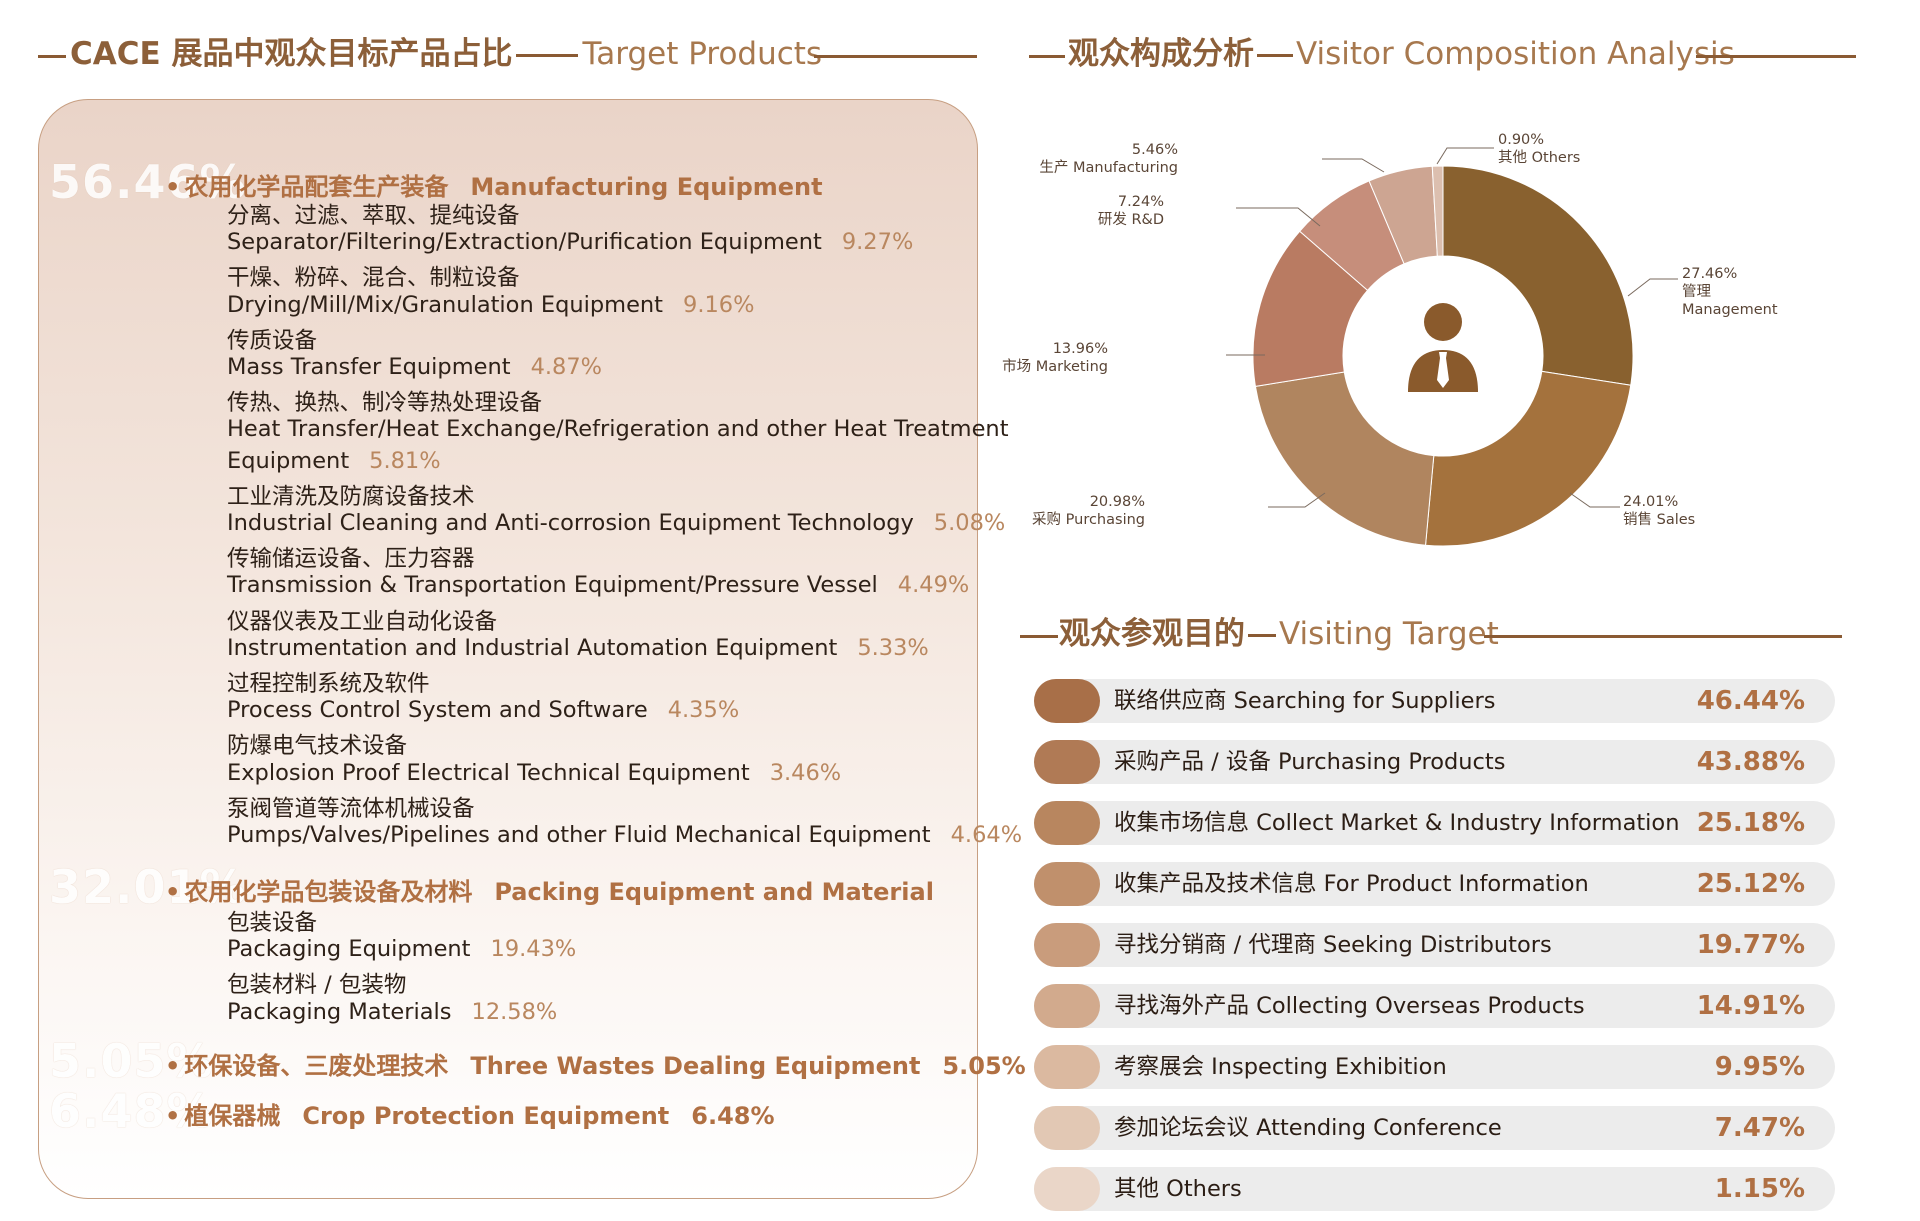 This screenshot has height=1221, width=1920. Describe the element at coordinates (1039, 636) in the screenshot. I see `visit-title-line-start` at that location.